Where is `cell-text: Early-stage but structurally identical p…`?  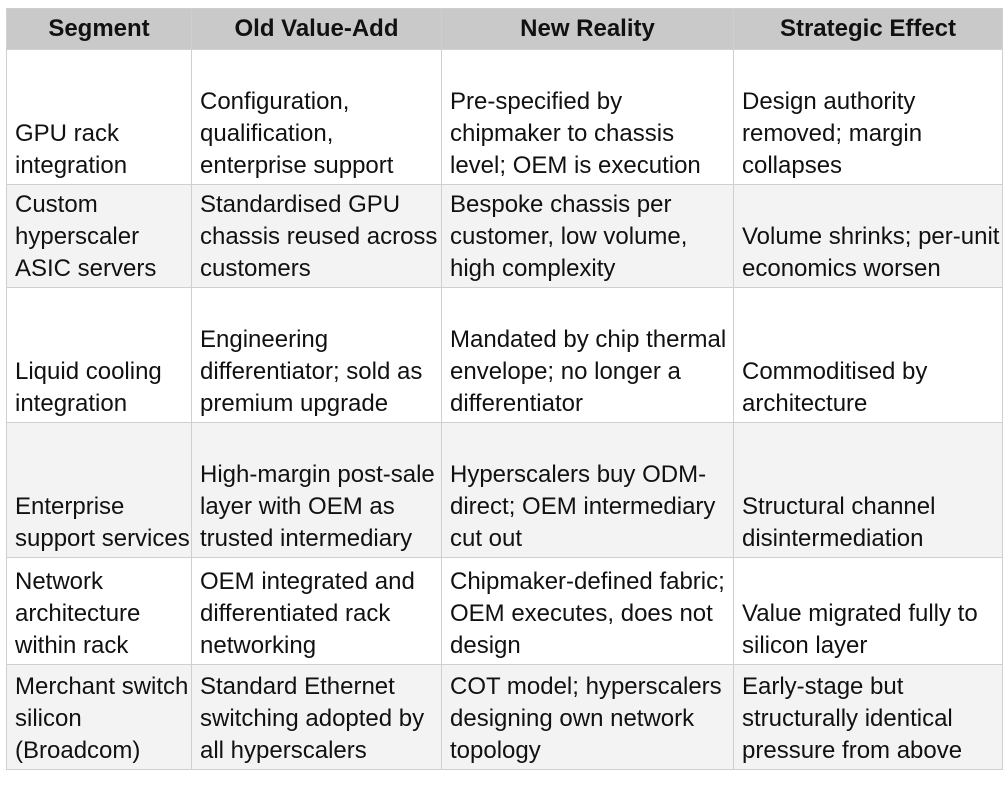
cell-text: Early-stage but structurally identical p… is located at coordinates (852, 718).